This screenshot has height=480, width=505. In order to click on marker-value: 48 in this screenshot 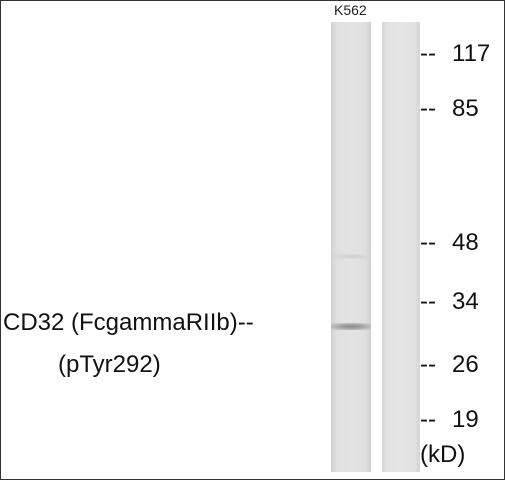, I will do `click(465, 242)`.